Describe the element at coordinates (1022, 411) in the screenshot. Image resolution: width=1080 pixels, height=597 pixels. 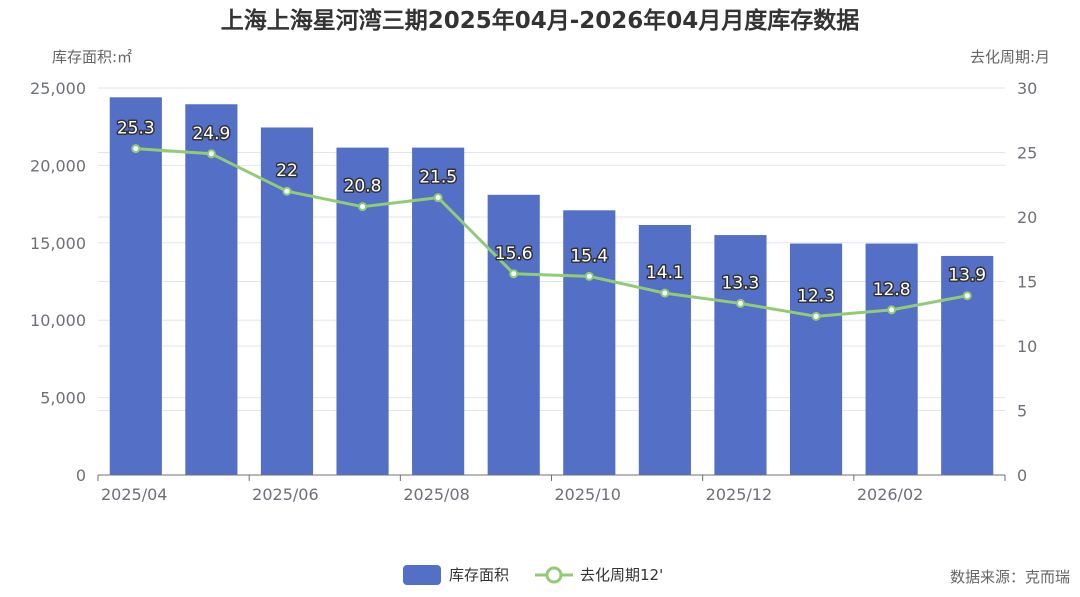
I see `y-right-tick-label: 5` at that location.